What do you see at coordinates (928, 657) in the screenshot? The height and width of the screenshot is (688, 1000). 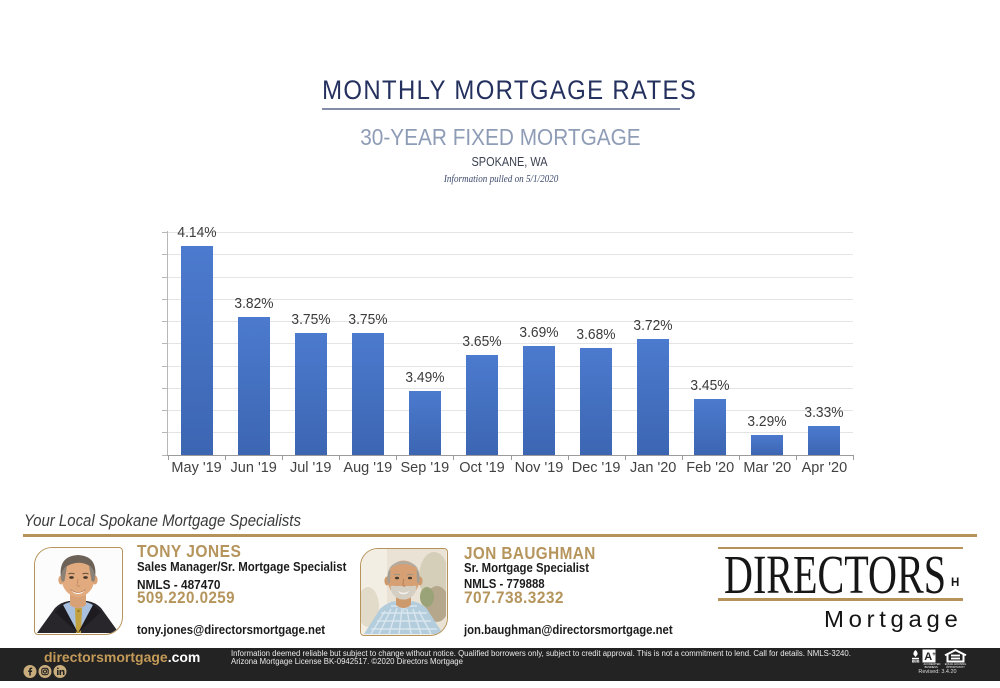 I see `svg-text: A` at bounding box center [928, 657].